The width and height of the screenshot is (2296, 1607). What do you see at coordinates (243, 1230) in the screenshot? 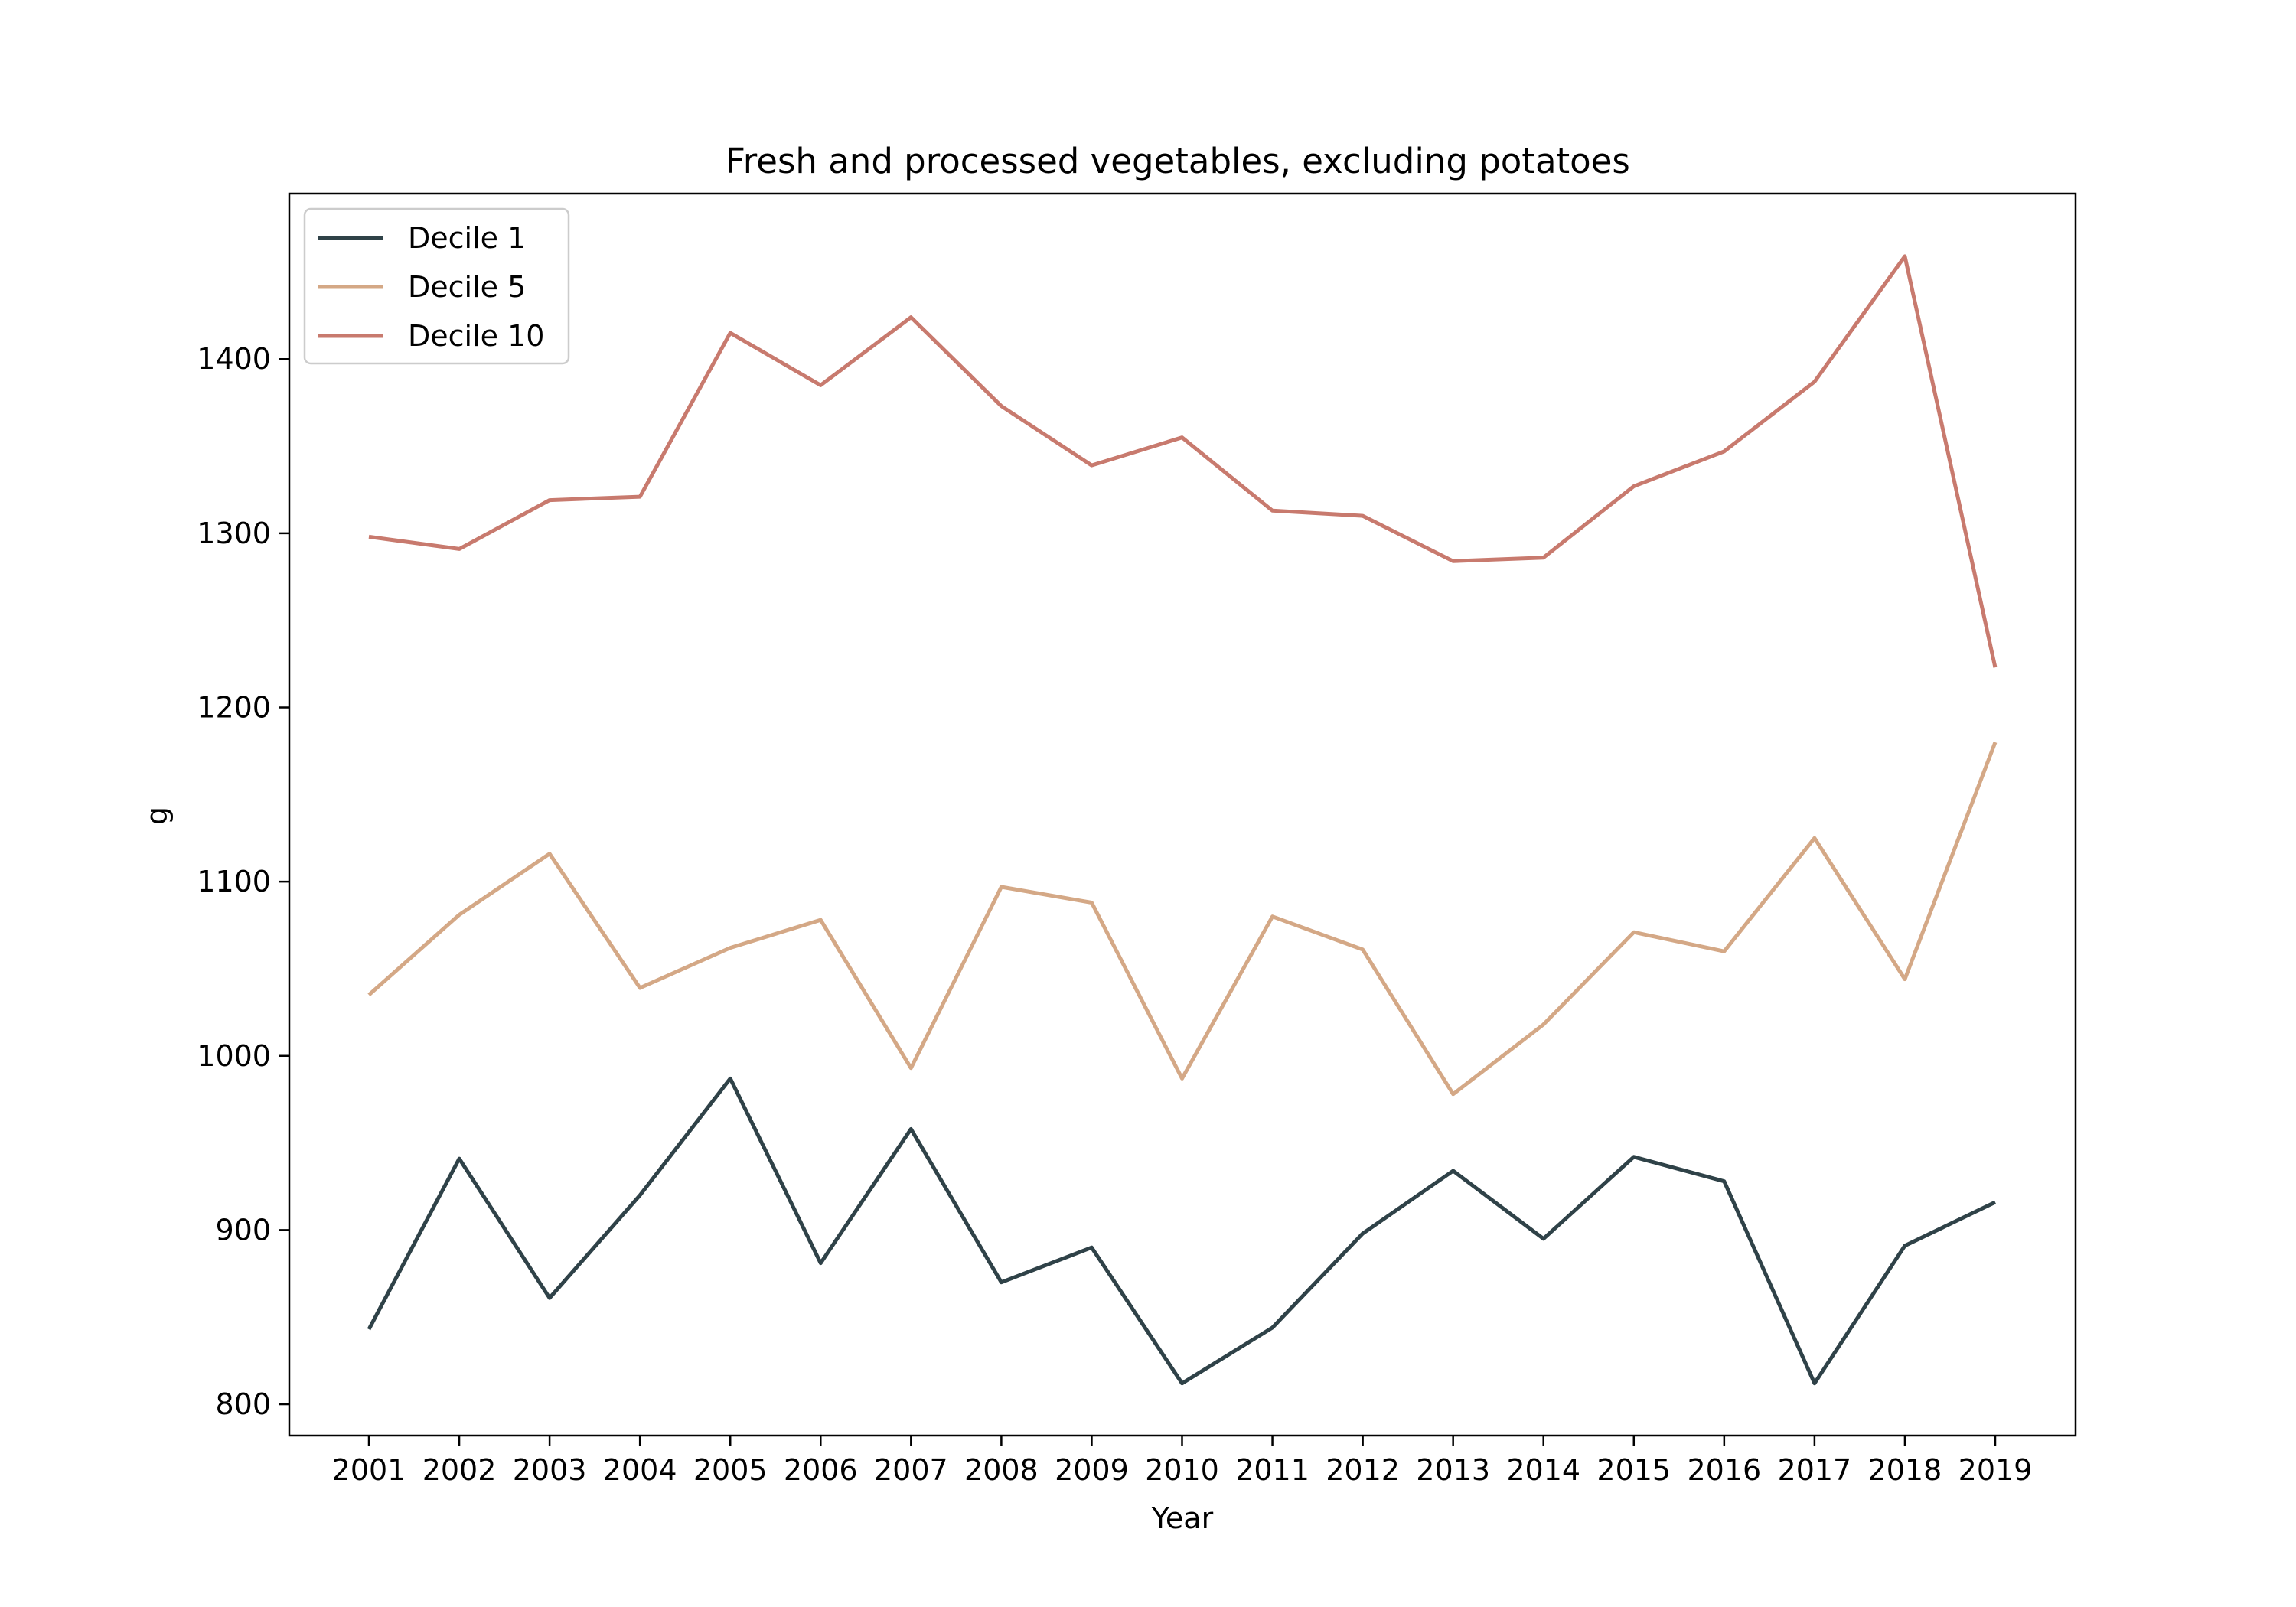
I see `y-tick-label: 900` at bounding box center [243, 1230].